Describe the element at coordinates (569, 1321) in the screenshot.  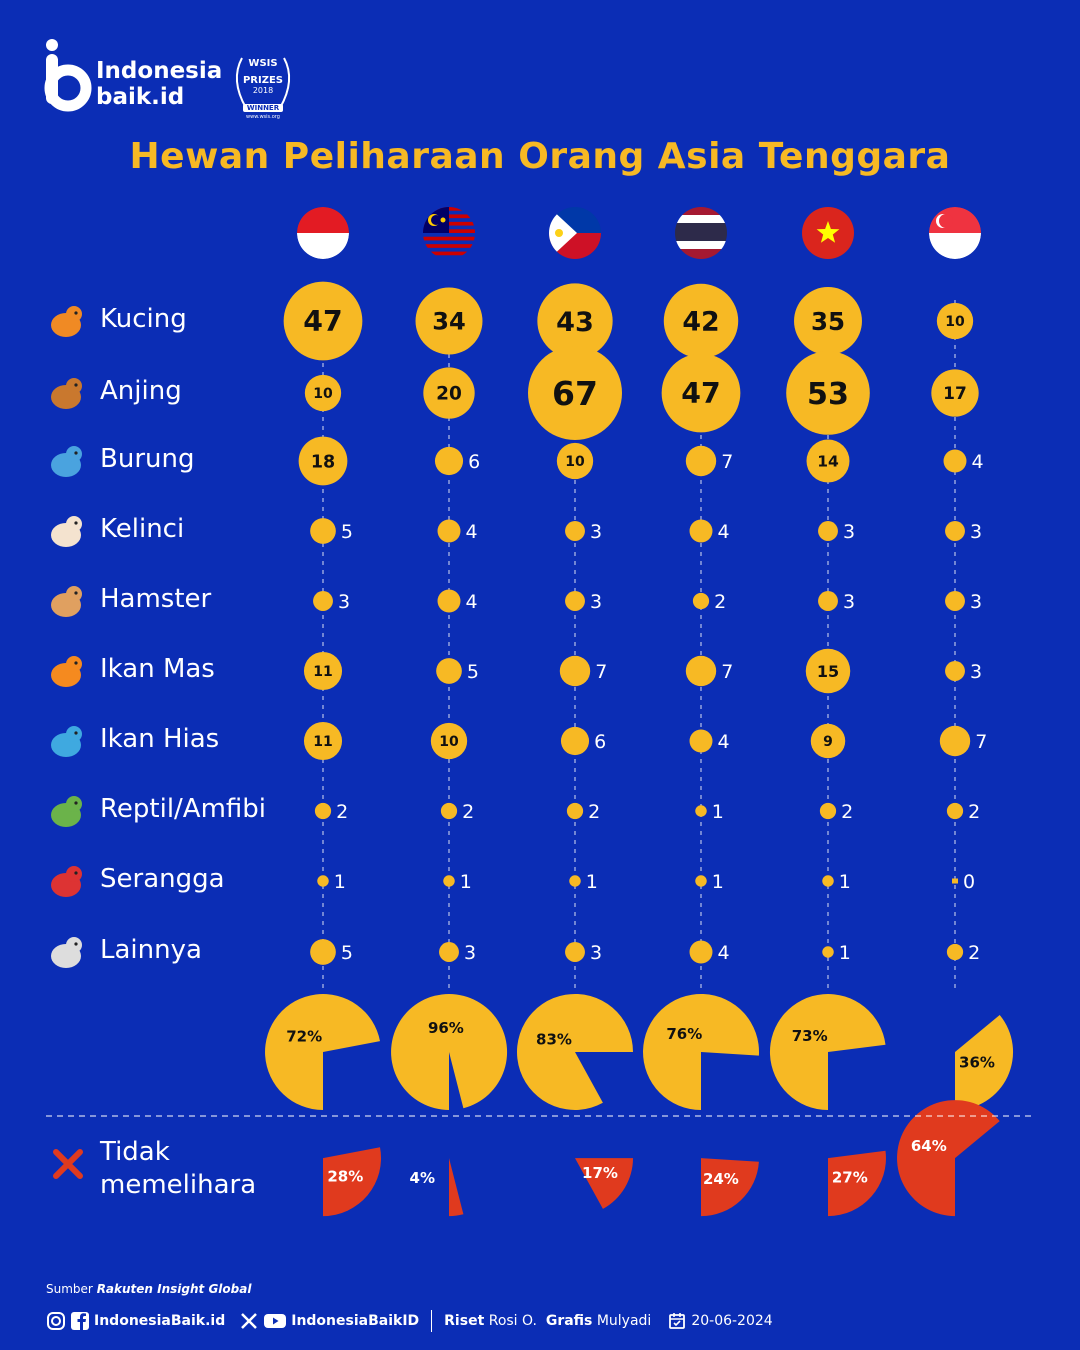
I see `grafis-label: Grafis` at that location.